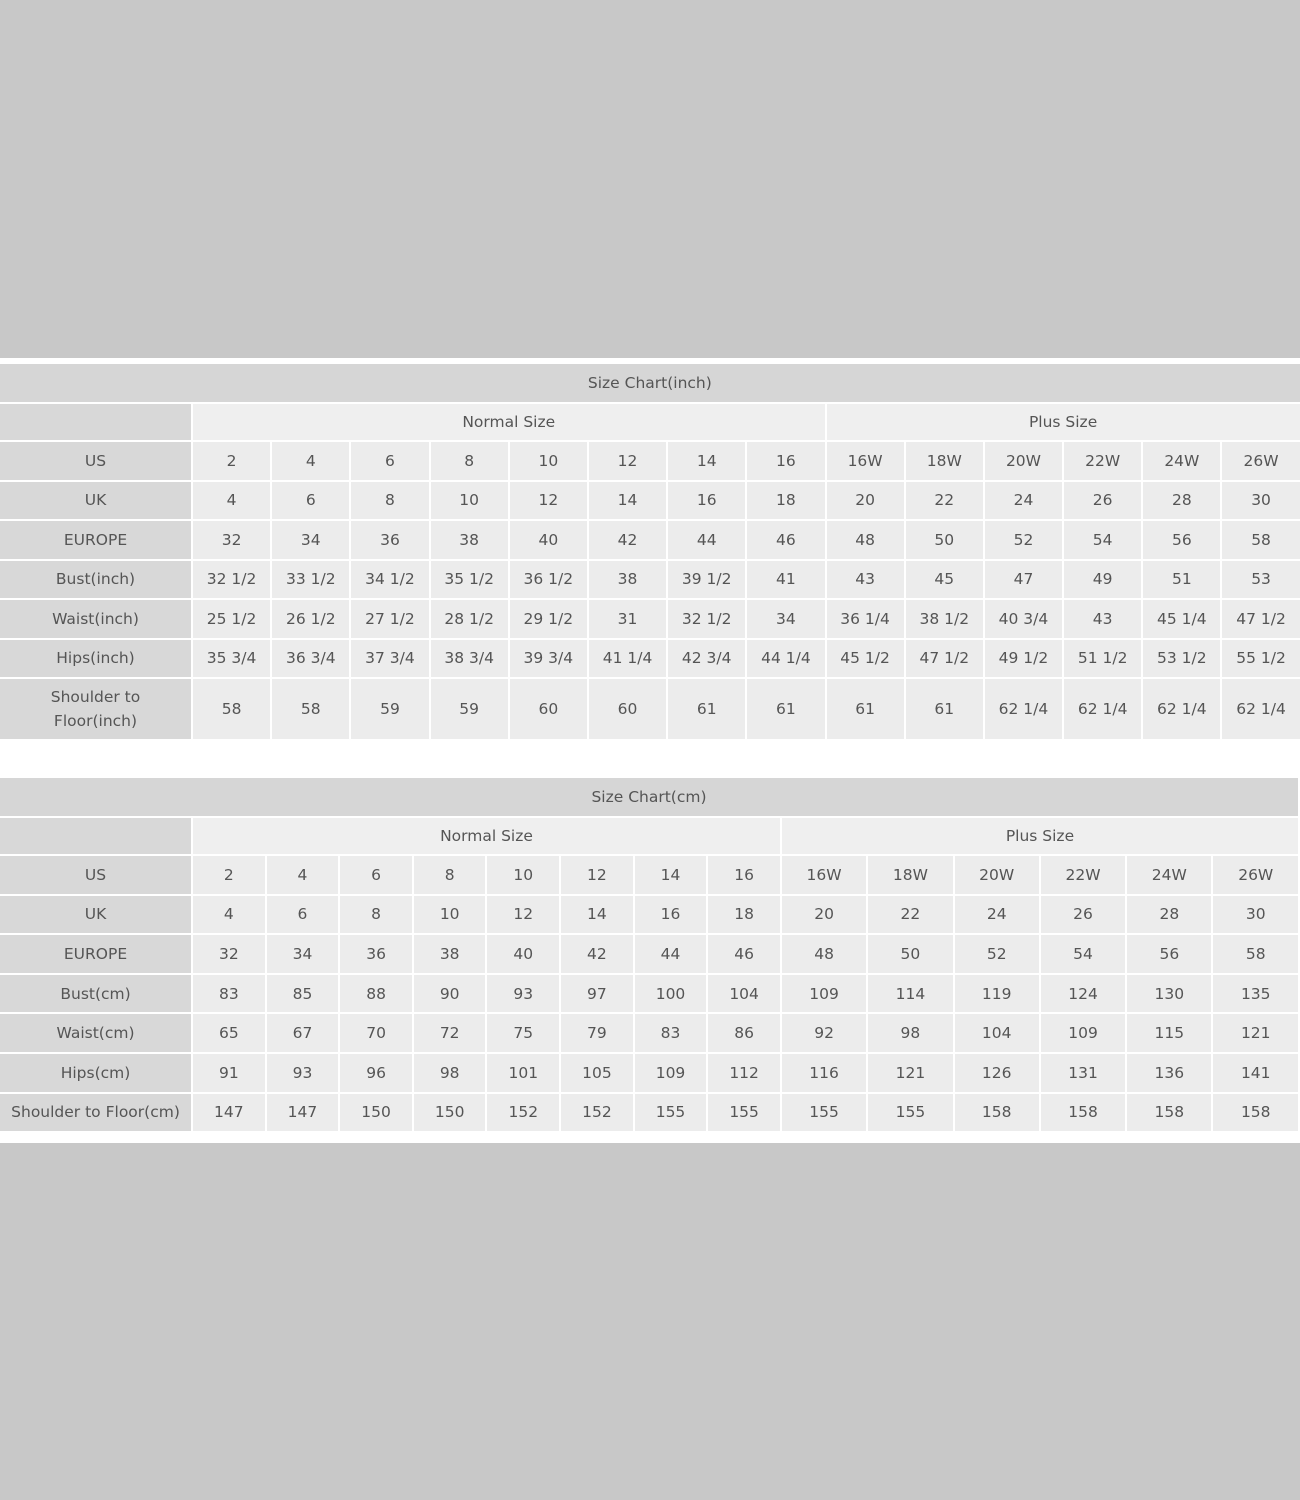 The image size is (1300, 1500). I want to click on table-cell: 16W, so click(824, 875).